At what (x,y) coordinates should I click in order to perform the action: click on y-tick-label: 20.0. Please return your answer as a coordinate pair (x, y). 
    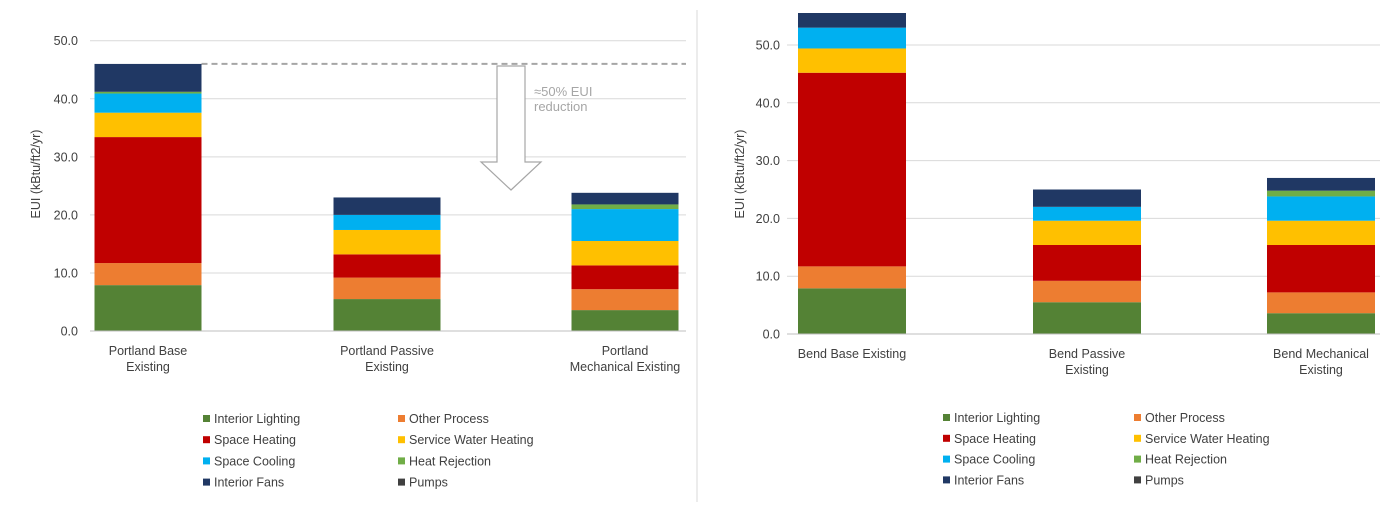
    Looking at the image, I should click on (768, 219).